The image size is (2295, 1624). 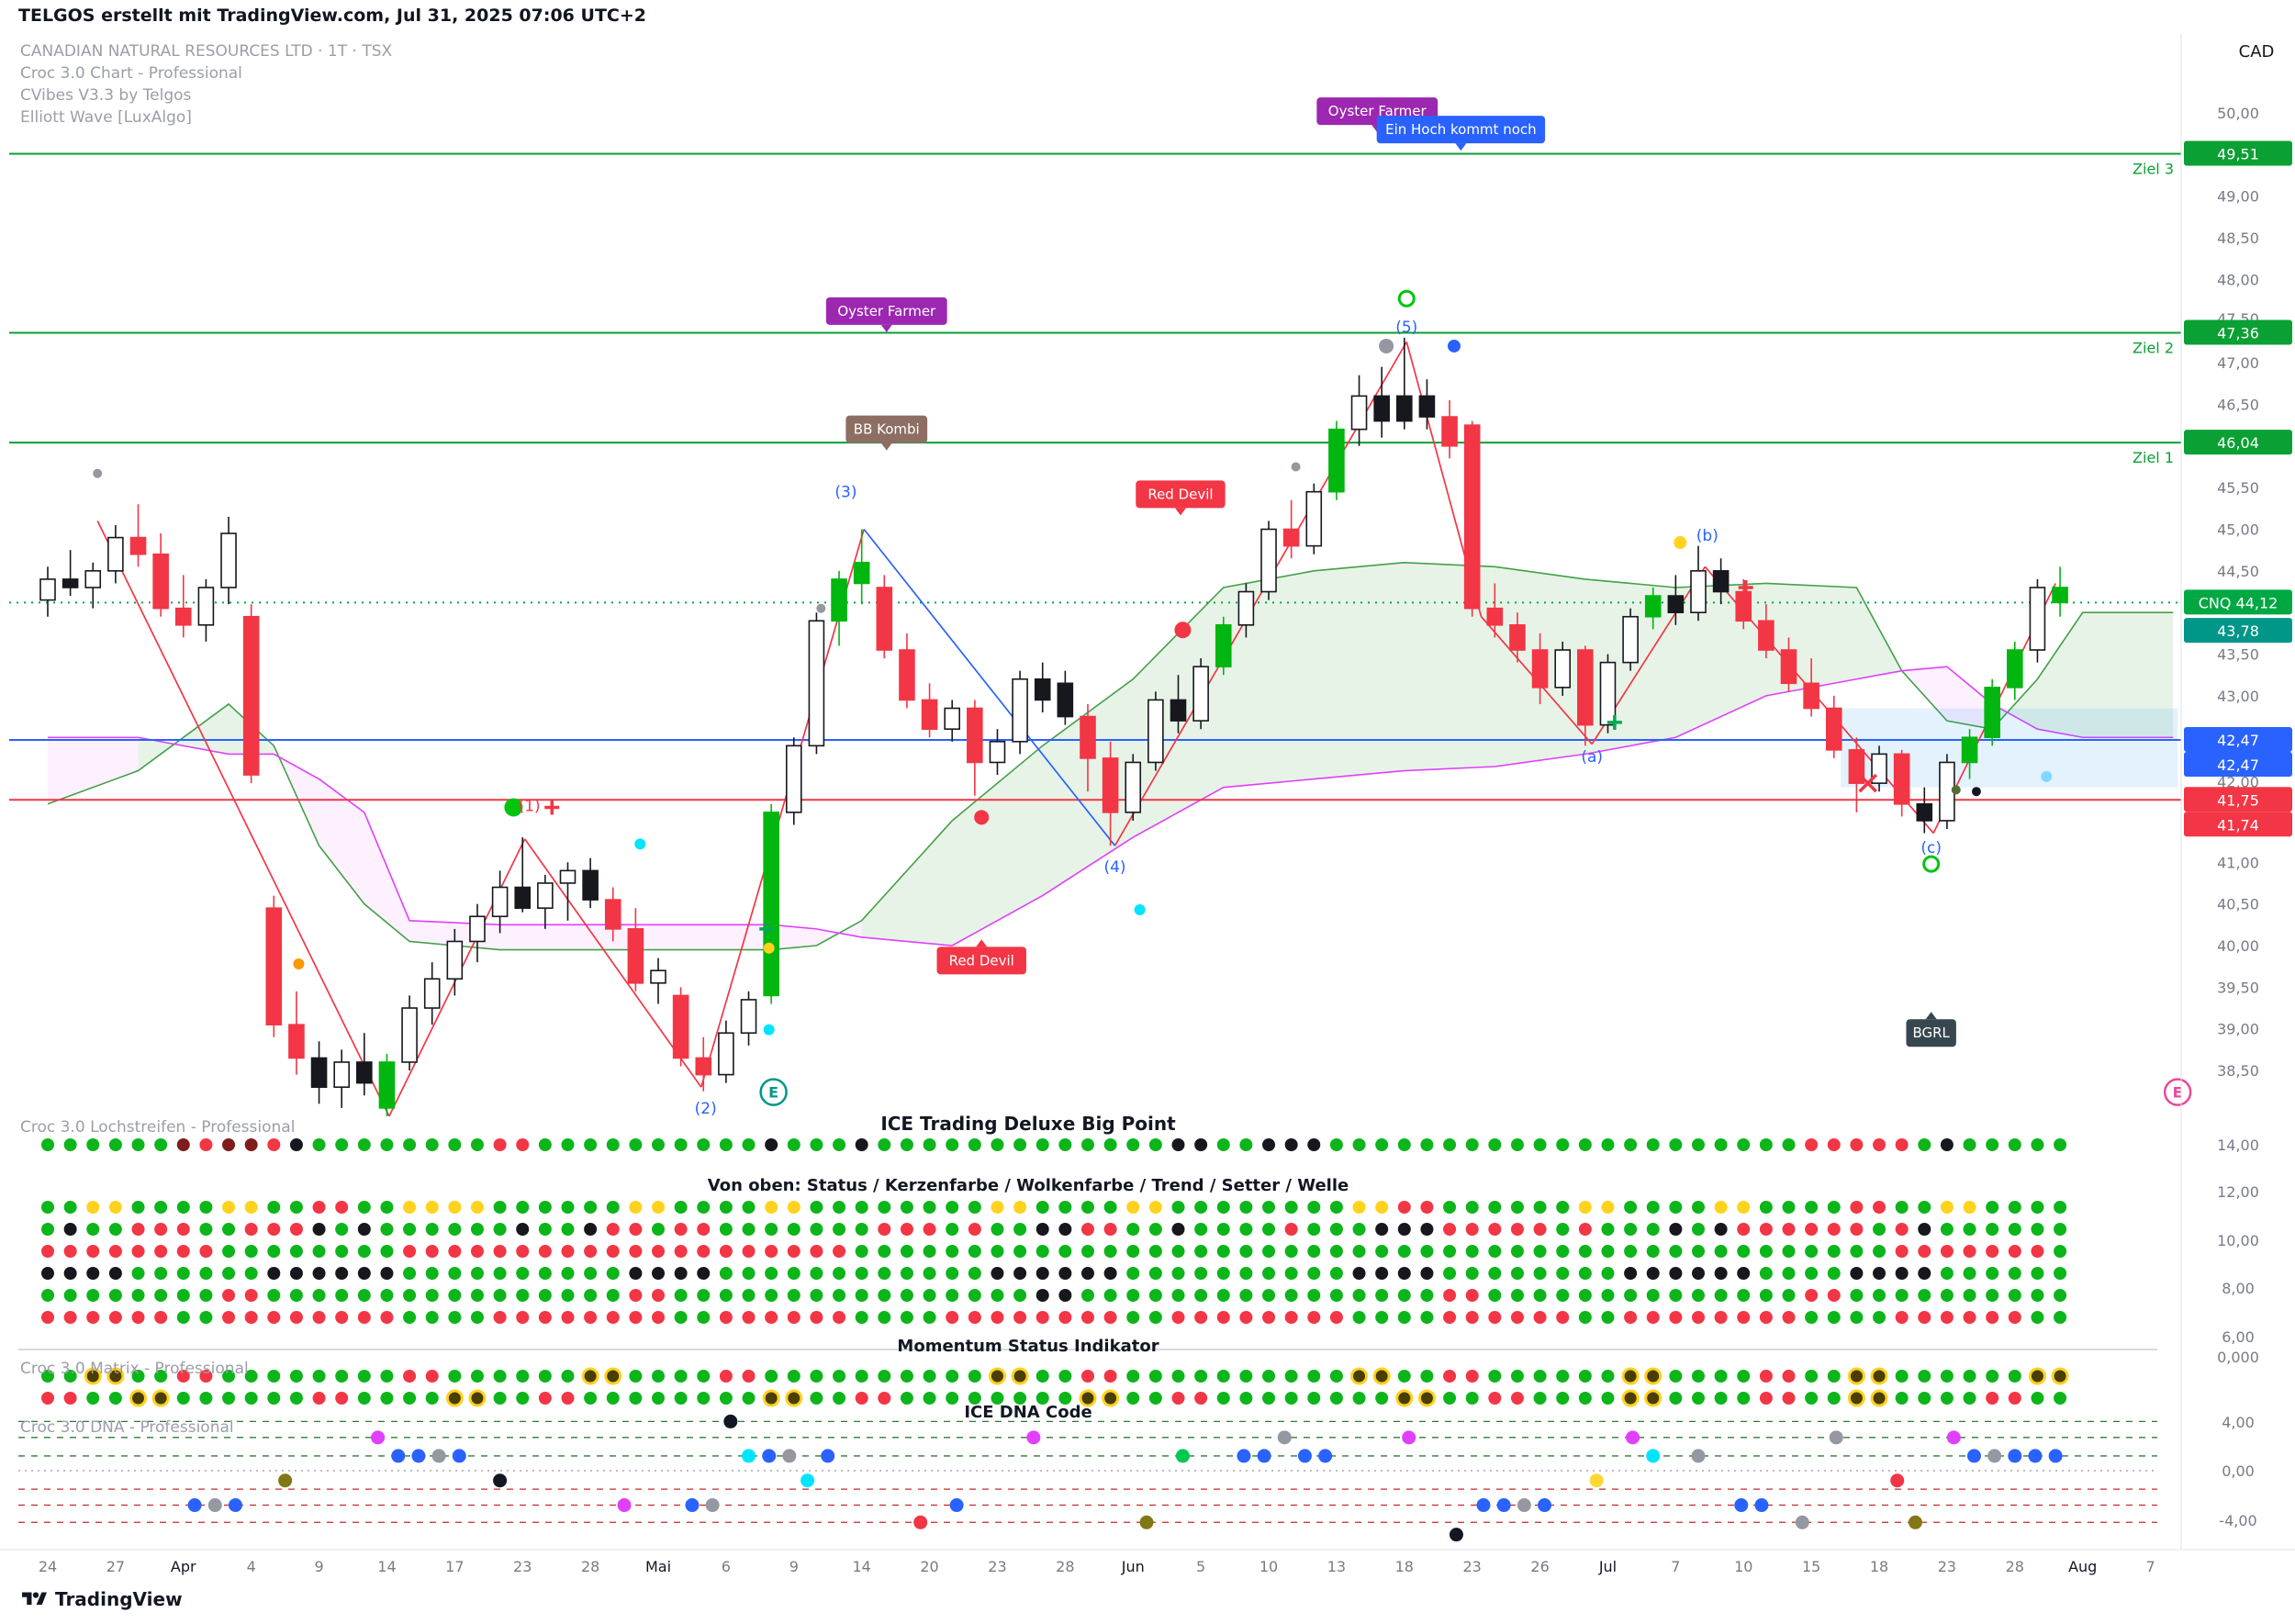 What do you see at coordinates (613, 963) in the screenshot?
I see `zigzag-red` at bounding box center [613, 963].